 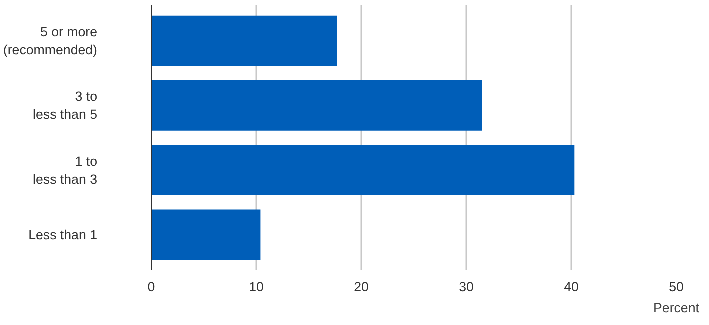 What do you see at coordinates (361, 287) in the screenshot?
I see `x-tick-label: 20` at bounding box center [361, 287].